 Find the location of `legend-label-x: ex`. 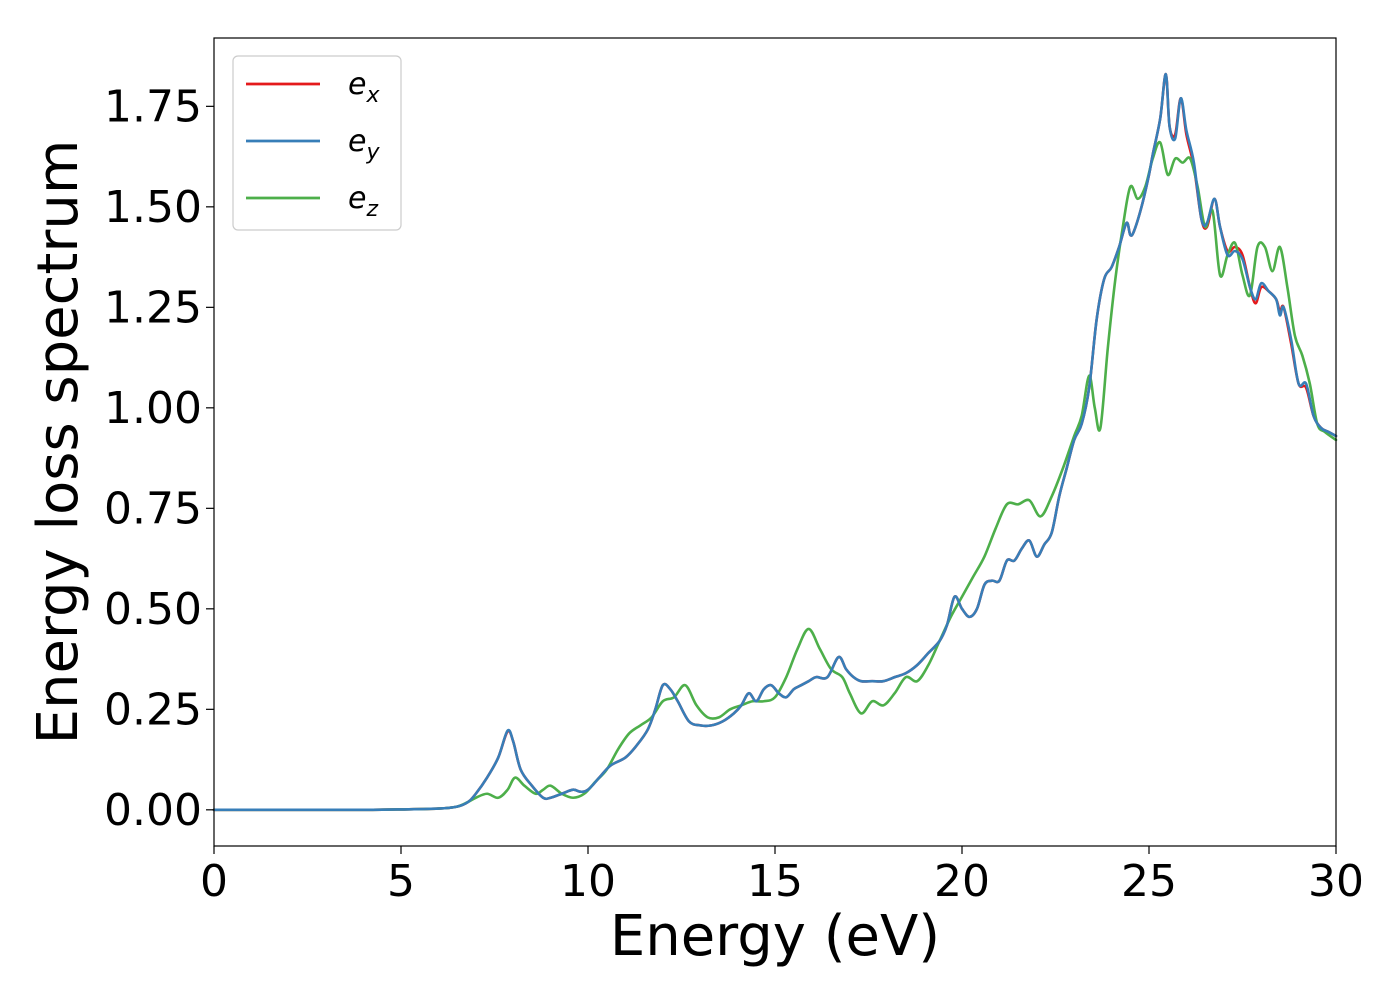

legend-label-x: ex is located at coordinates (364, 87).